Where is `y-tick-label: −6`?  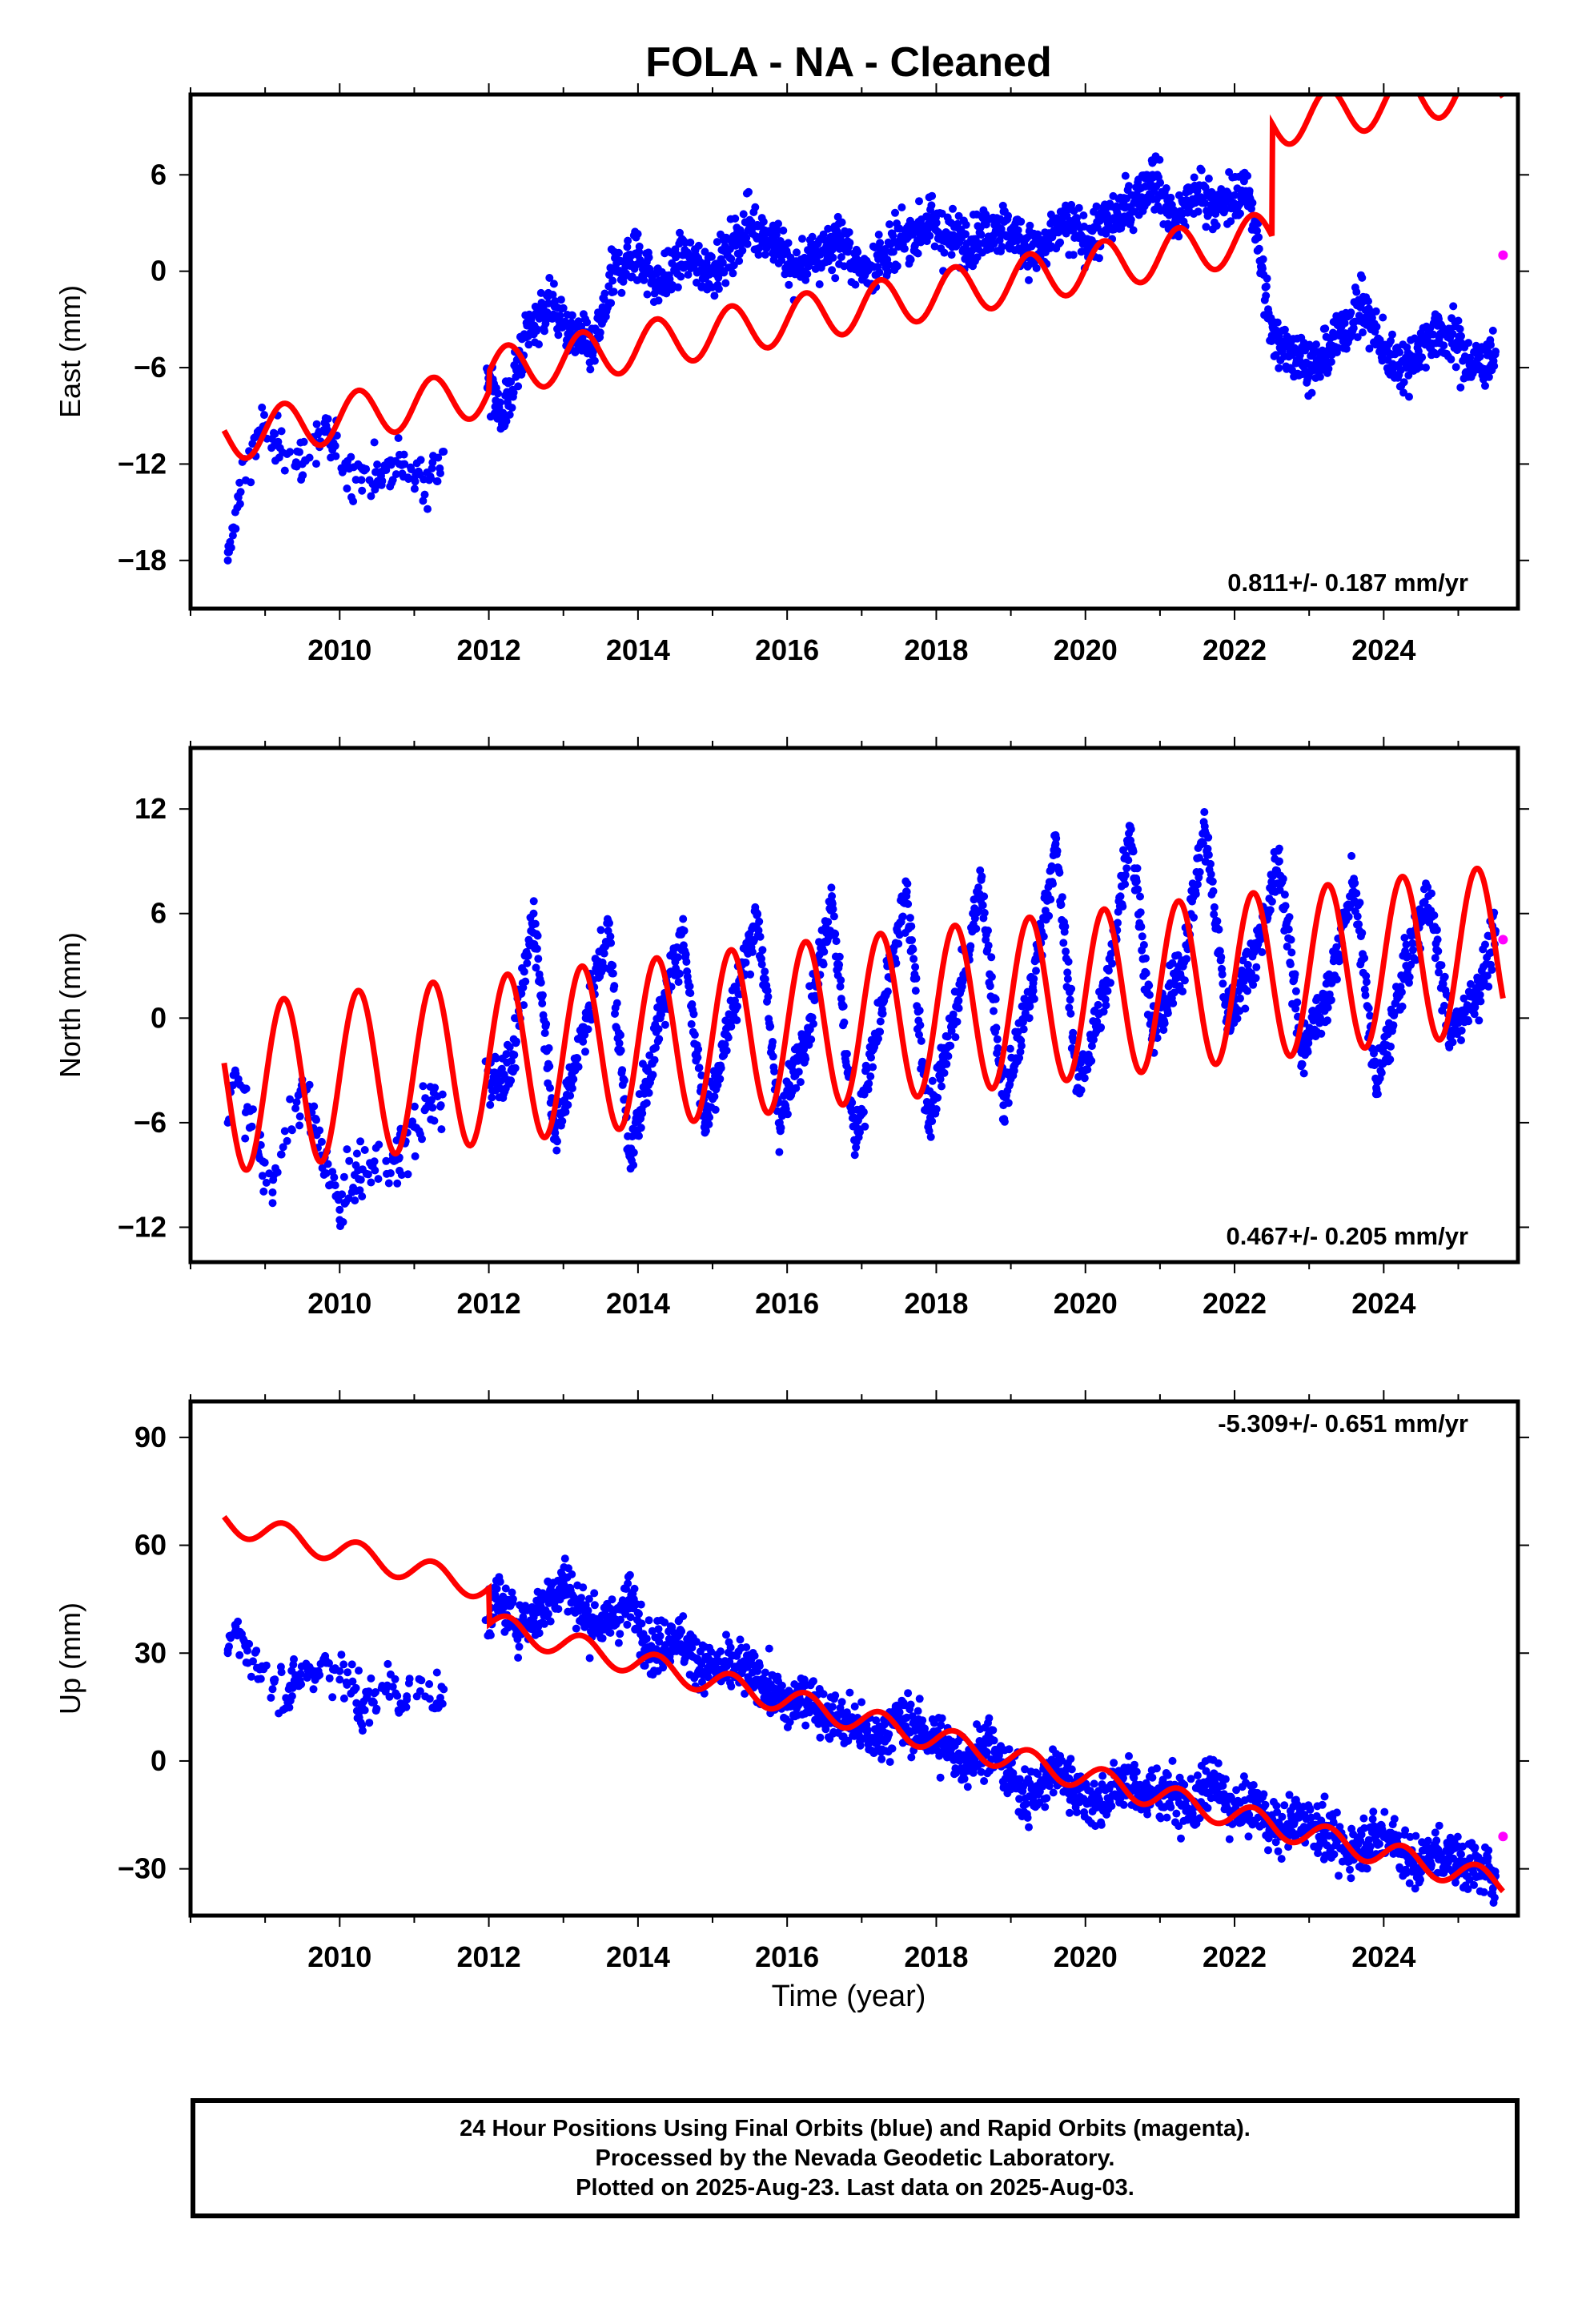
y-tick-label: −6 is located at coordinates (151, 367).